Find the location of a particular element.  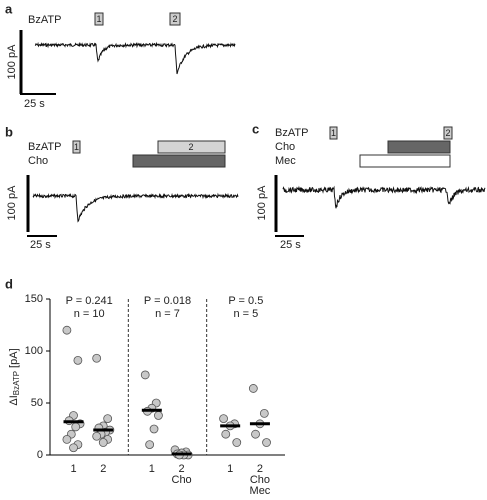

y-tick-label: 0 is located at coordinates (40, 455).